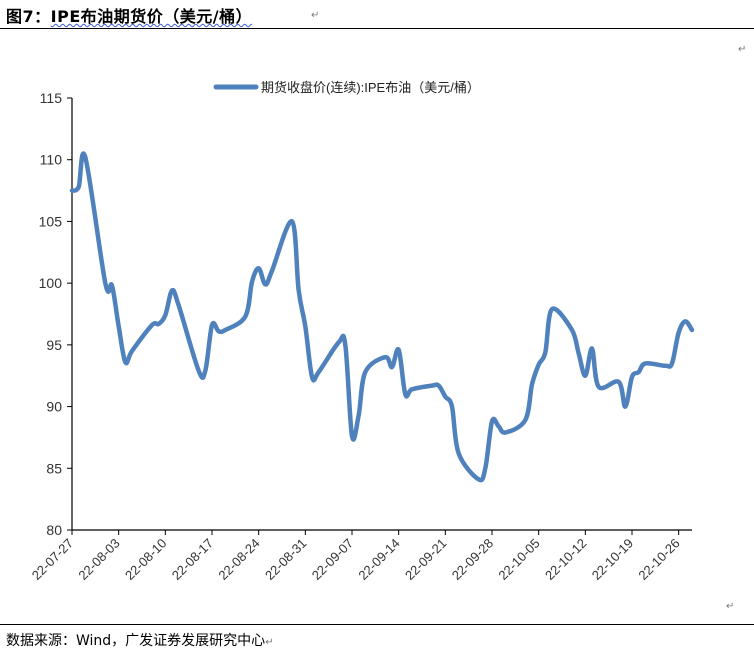  What do you see at coordinates (52, 559) in the screenshot?
I see `x-tick-label: 22-07-27` at bounding box center [52, 559].